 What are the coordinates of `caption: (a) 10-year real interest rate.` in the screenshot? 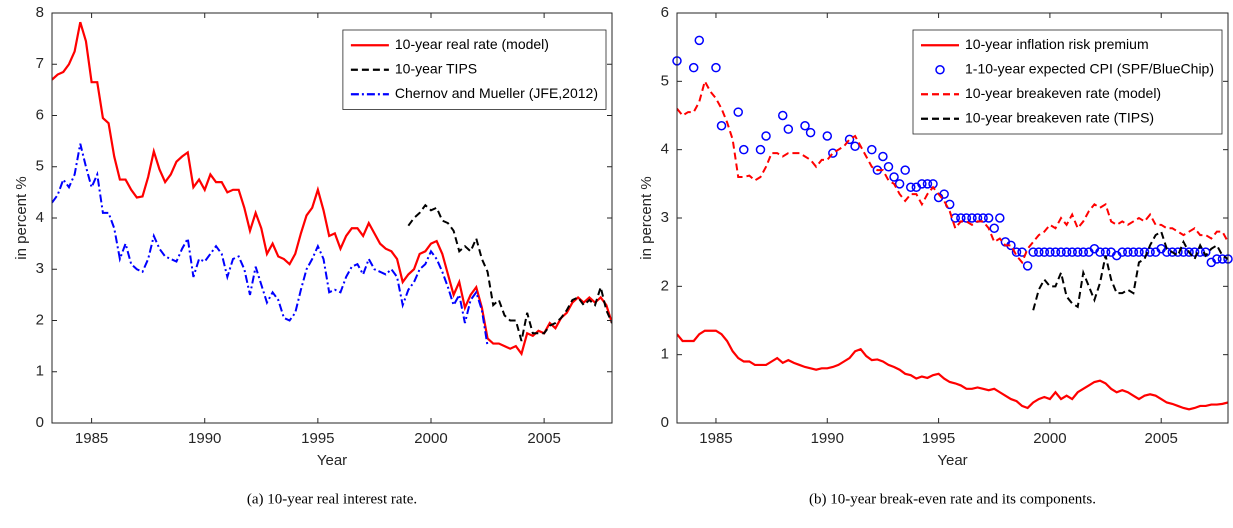 It's located at (332, 499).